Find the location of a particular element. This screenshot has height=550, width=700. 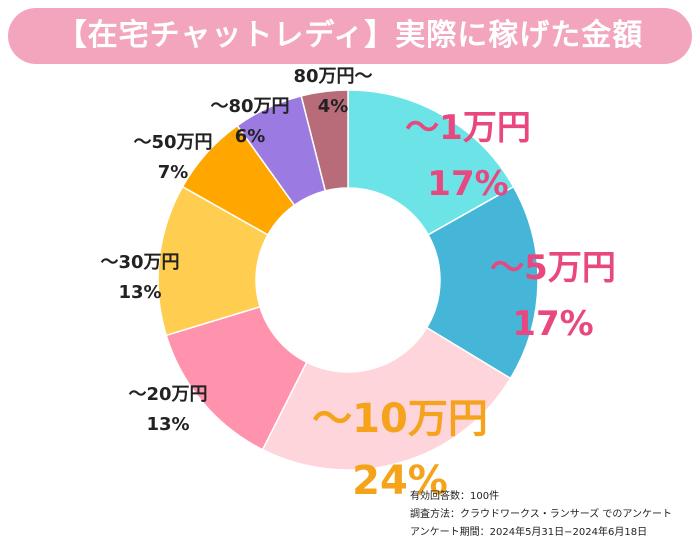

footnote-responses: 有効回答数：100件 is located at coordinates (455, 496).